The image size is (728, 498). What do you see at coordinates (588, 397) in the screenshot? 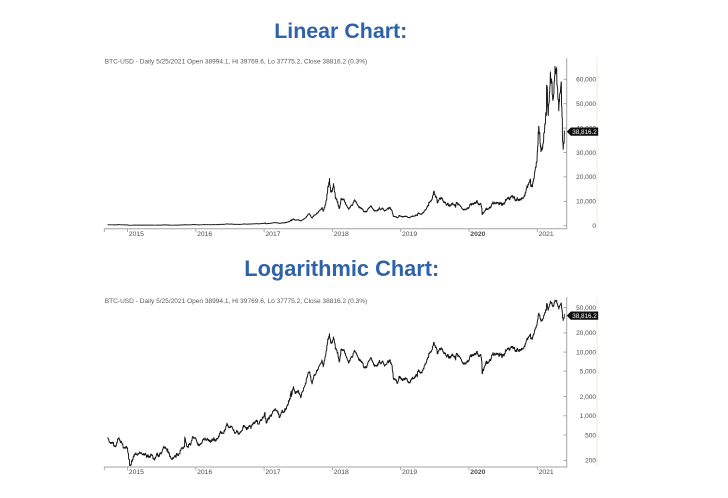
I see `svg-text: 2,000` at bounding box center [588, 397].